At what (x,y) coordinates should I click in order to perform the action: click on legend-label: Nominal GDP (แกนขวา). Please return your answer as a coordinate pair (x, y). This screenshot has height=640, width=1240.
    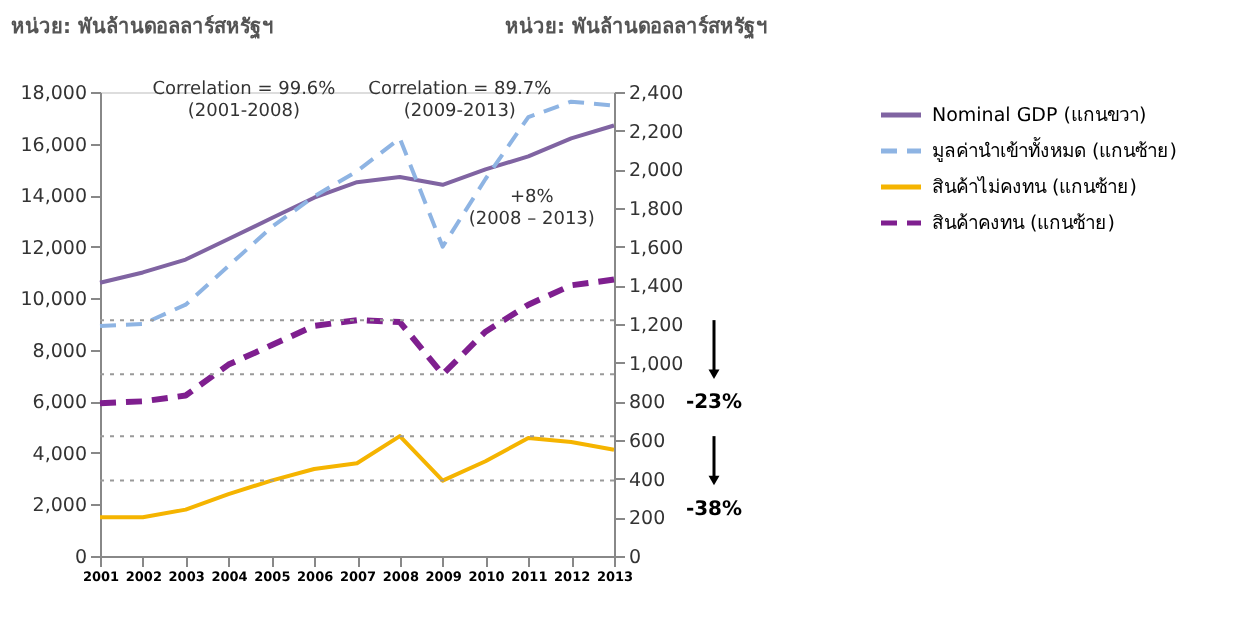
    Looking at the image, I should click on (1039, 116).